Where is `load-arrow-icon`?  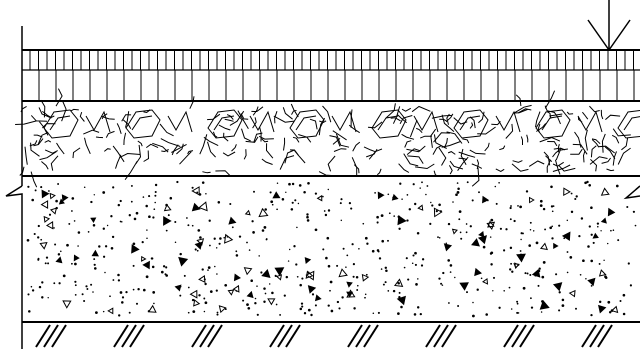
load-arrow-icon is located at coordinates (609, 25).